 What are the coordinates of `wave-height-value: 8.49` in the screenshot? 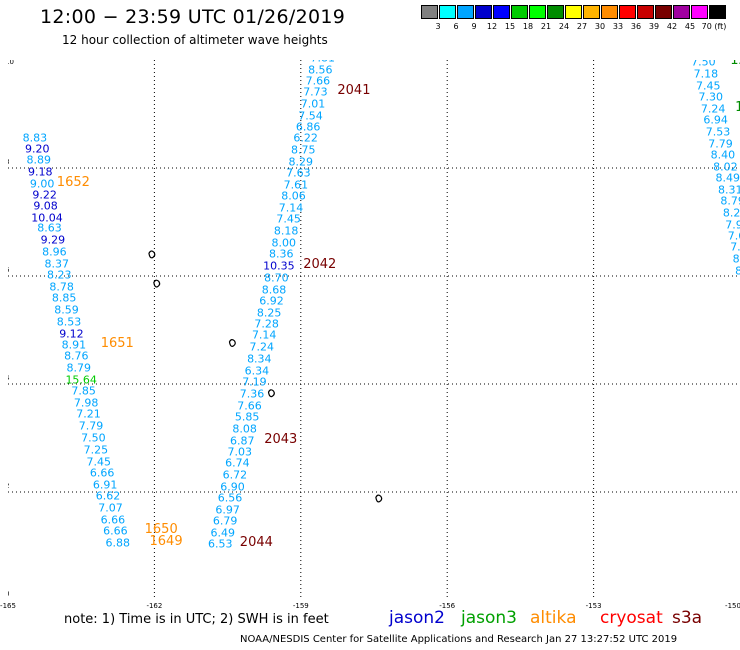 It's located at (727, 178).